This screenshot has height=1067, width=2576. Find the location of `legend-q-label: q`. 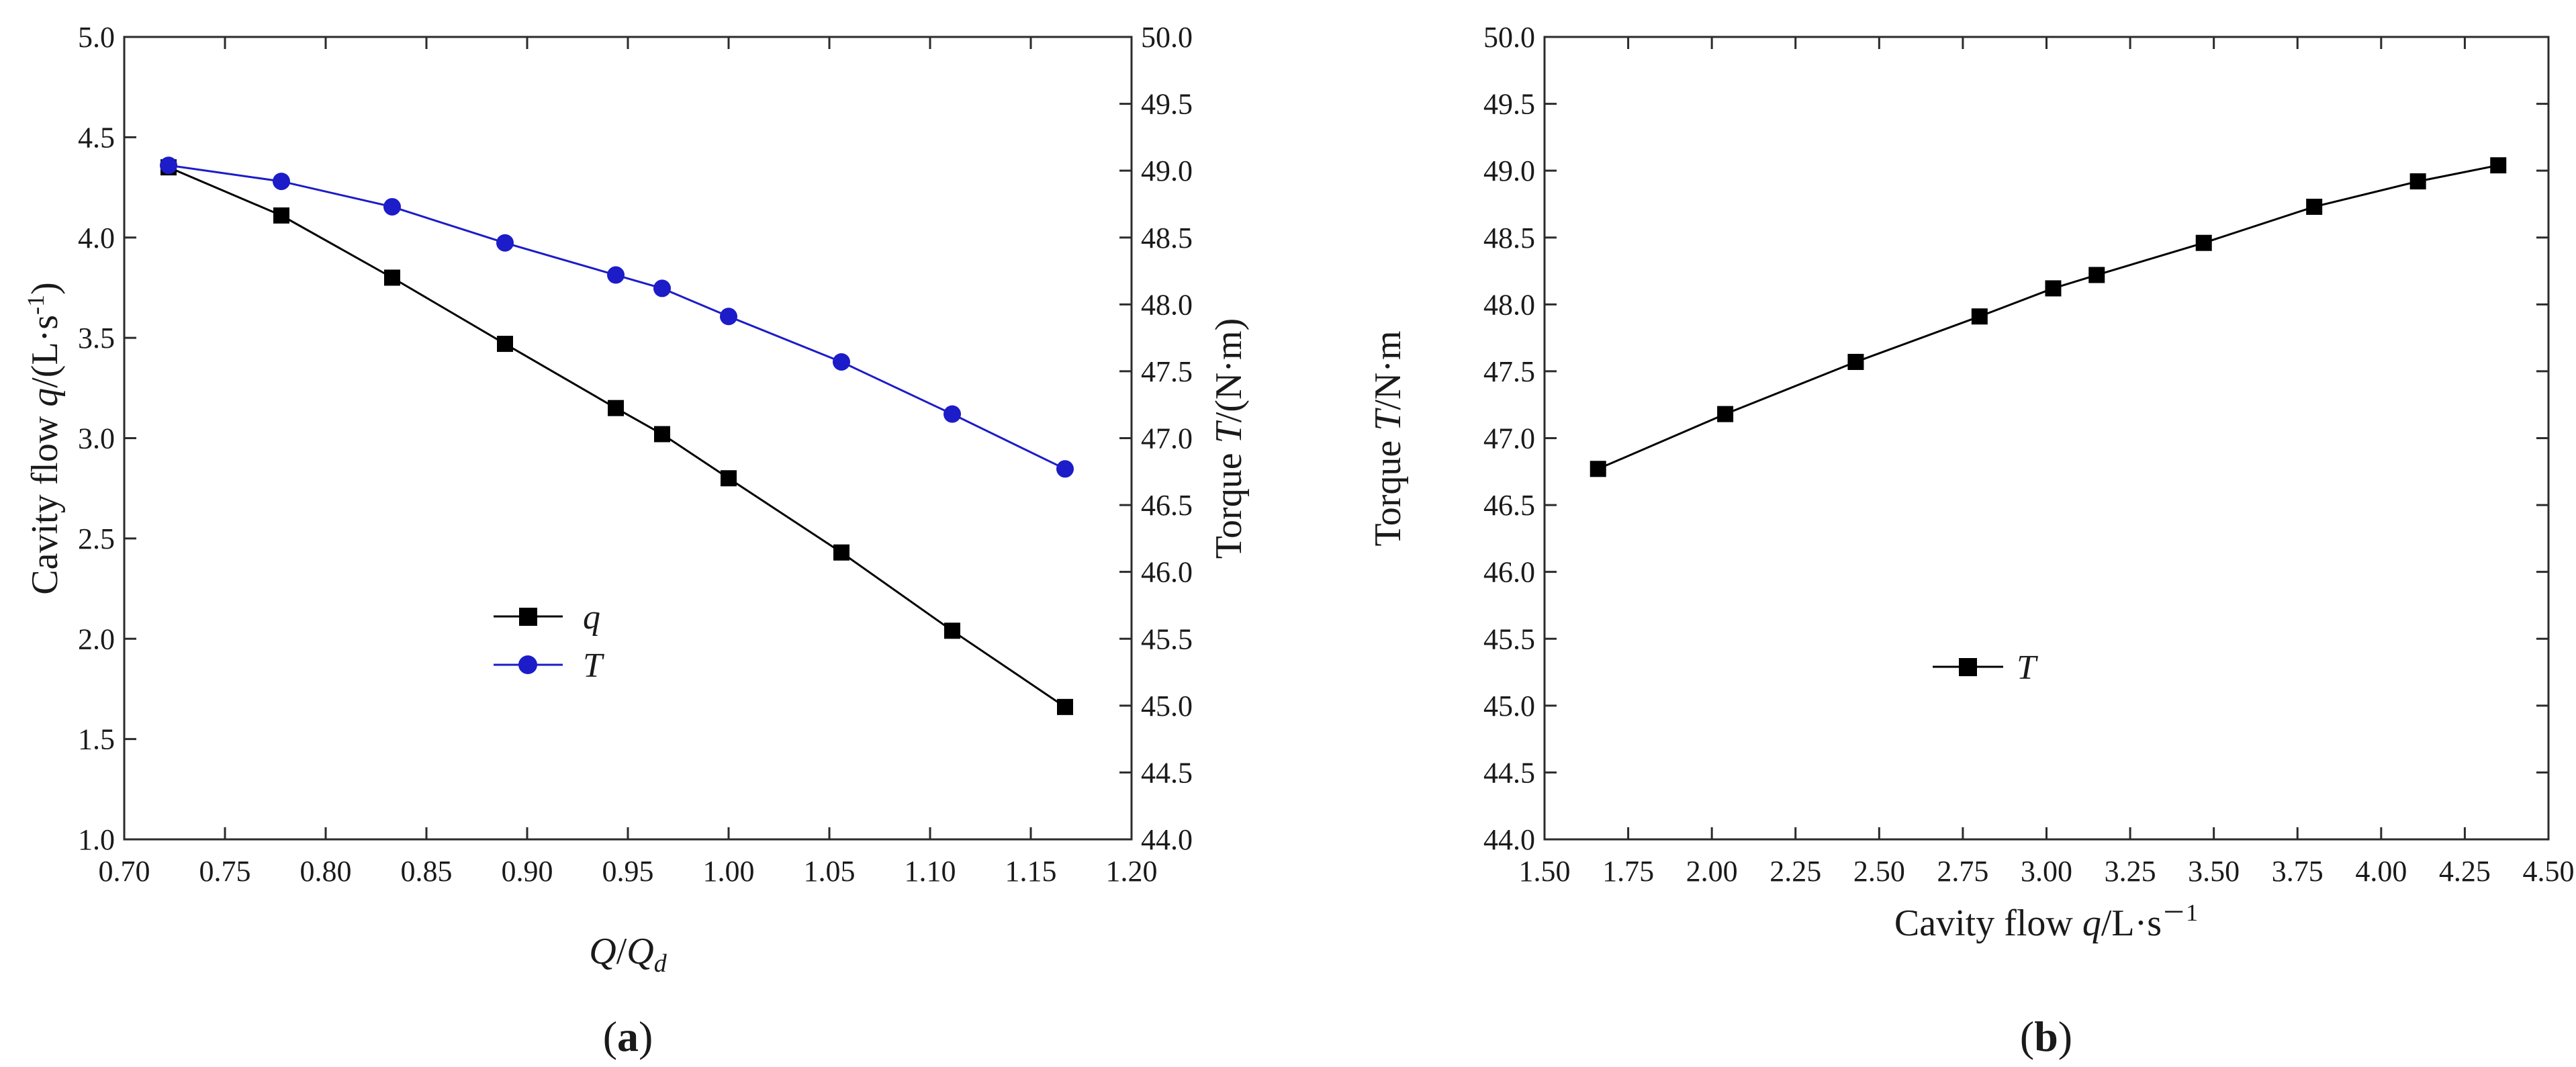

legend-q-label: q is located at coordinates (591, 618).